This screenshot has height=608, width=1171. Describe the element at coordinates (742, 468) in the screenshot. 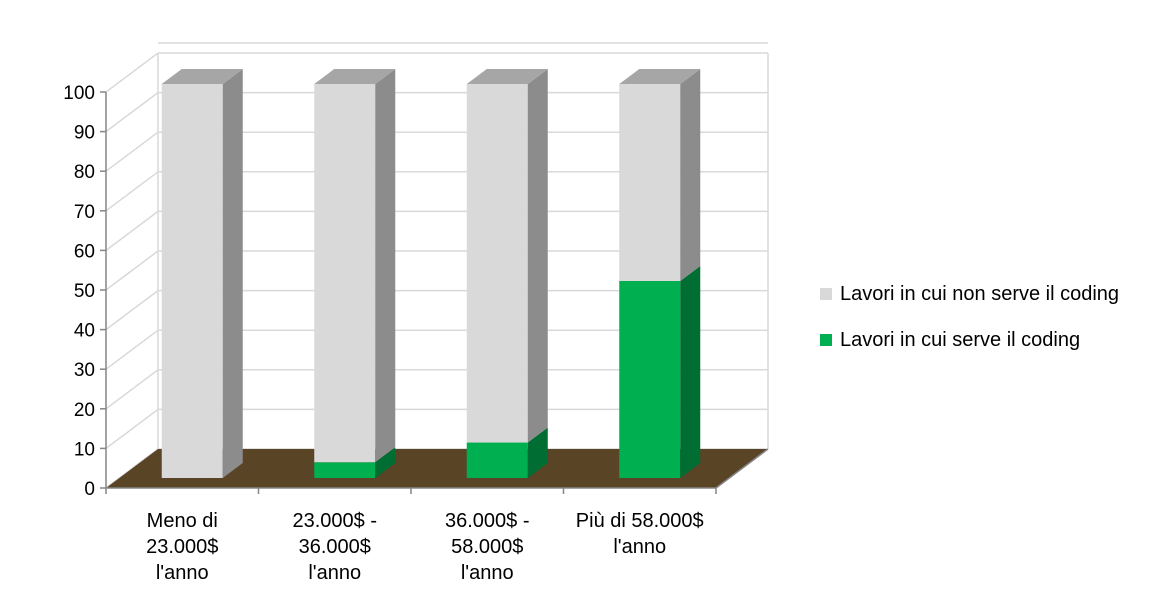

I see `x-axis-depth-line` at that location.